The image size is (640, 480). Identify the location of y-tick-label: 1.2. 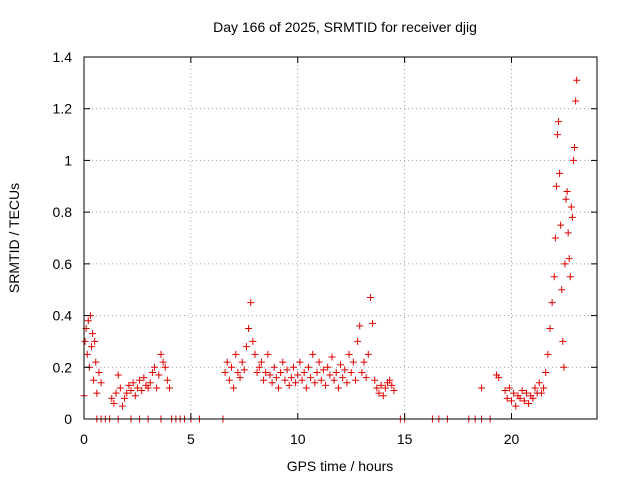
(63, 109).